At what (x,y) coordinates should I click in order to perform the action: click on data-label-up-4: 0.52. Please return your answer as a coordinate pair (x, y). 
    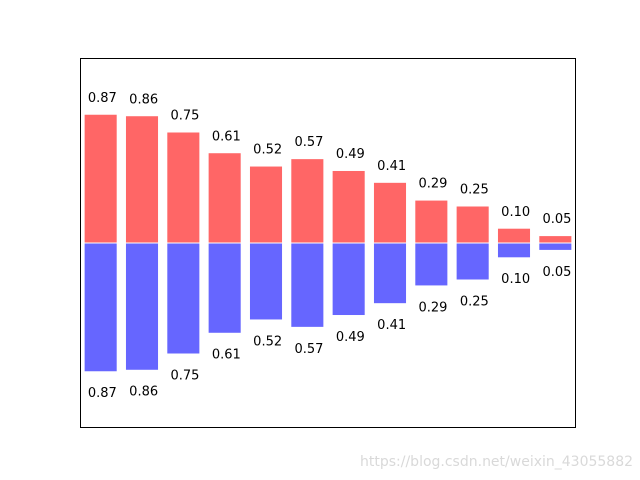
    Looking at the image, I should click on (267, 150).